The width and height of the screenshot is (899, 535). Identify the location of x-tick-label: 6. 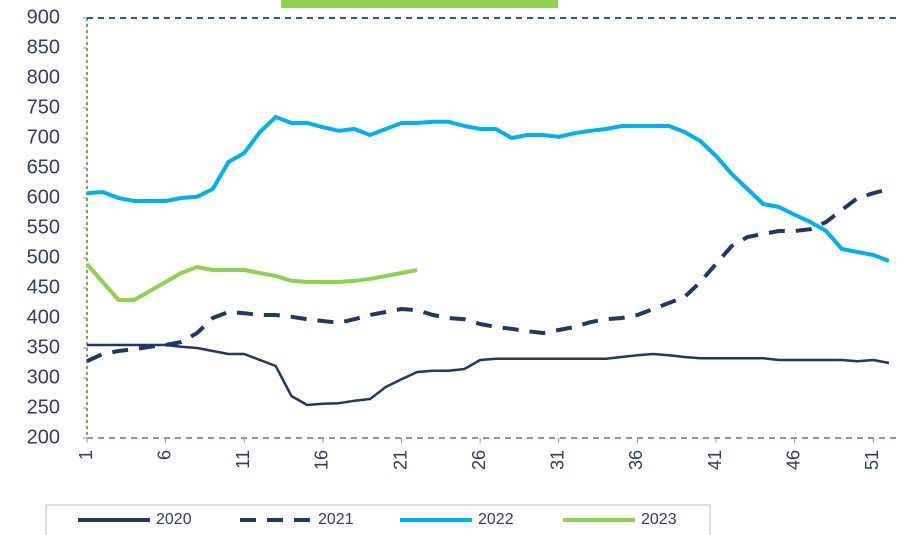
(164, 455).